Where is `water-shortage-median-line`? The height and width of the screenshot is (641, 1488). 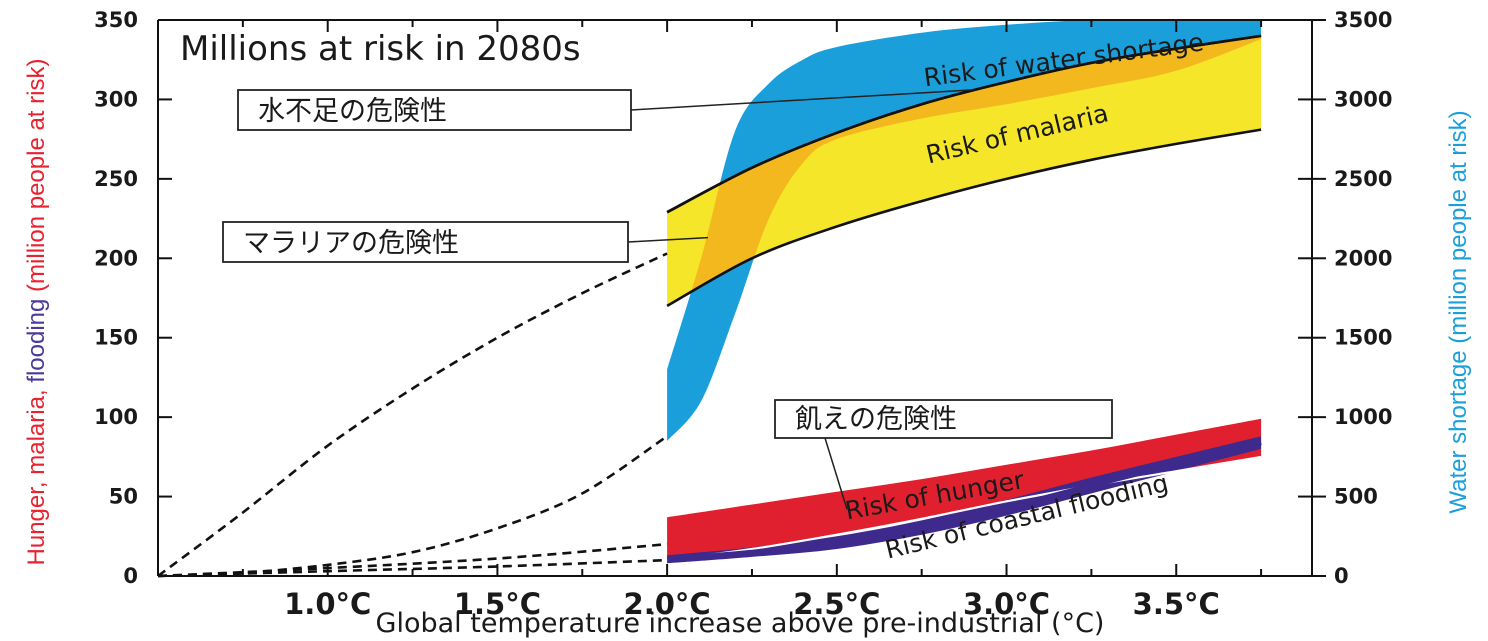 water-shortage-median-line is located at coordinates (964, 124).